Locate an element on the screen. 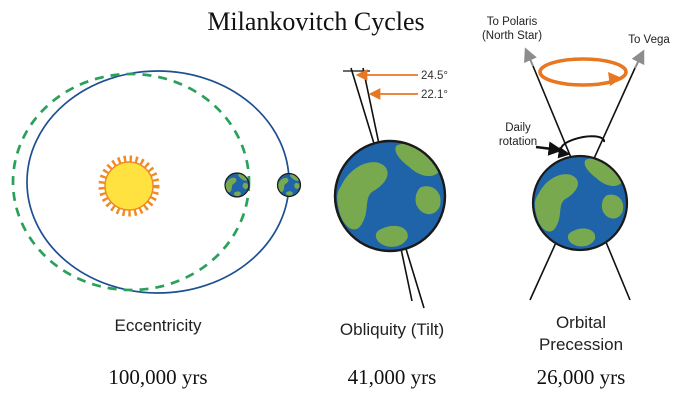  precession-label-line2: Precession is located at coordinates (581, 344).